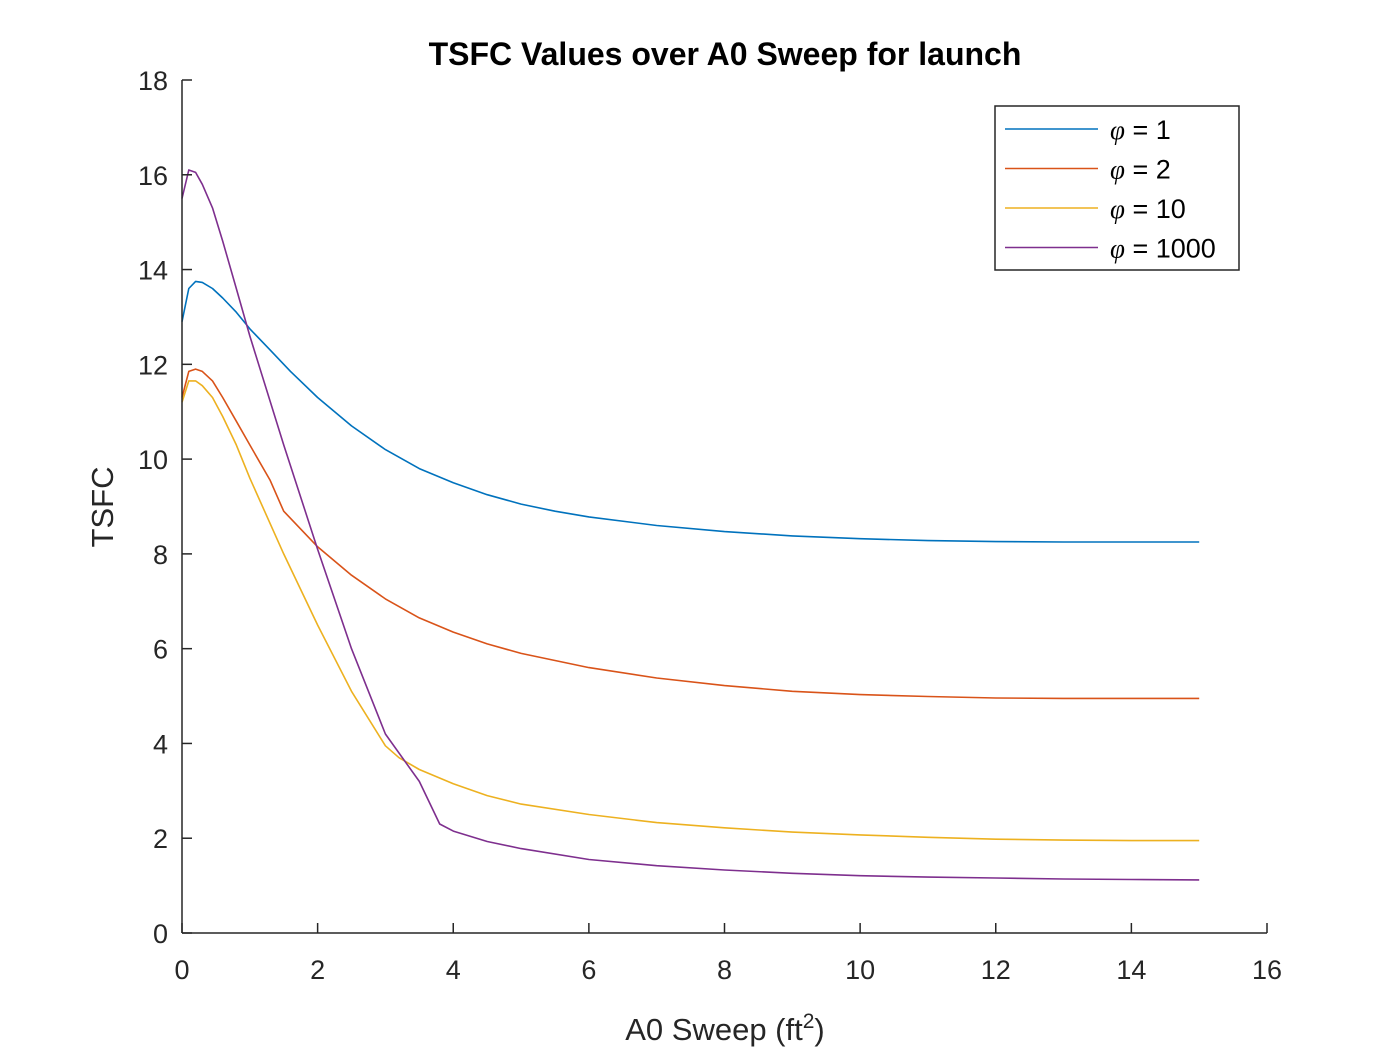 The height and width of the screenshot is (1050, 1400). Describe the element at coordinates (165, 507) in the screenshot. I see `y-axis-ticks: 0 2 4 6 8 10 12 14 16 18` at that location.